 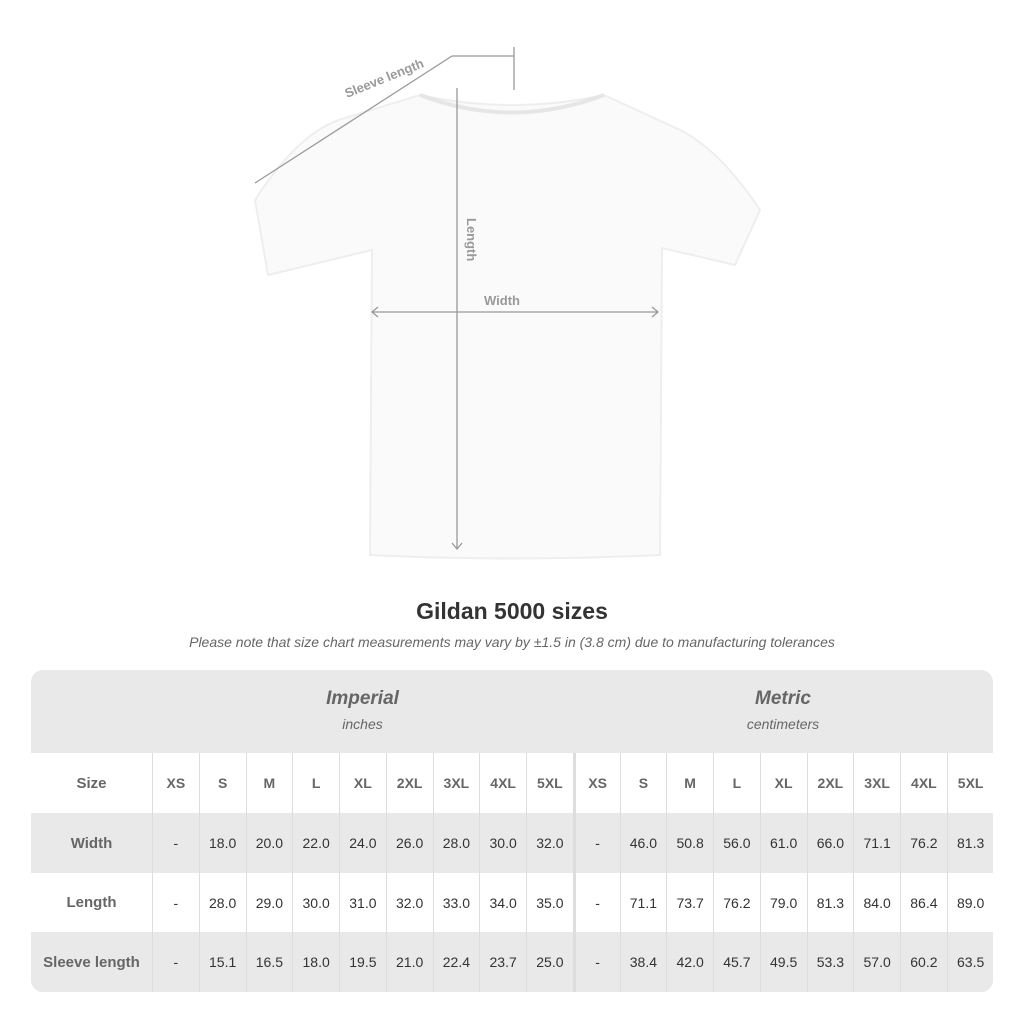 I want to click on value-cell: 31.0, so click(x=362, y=902).